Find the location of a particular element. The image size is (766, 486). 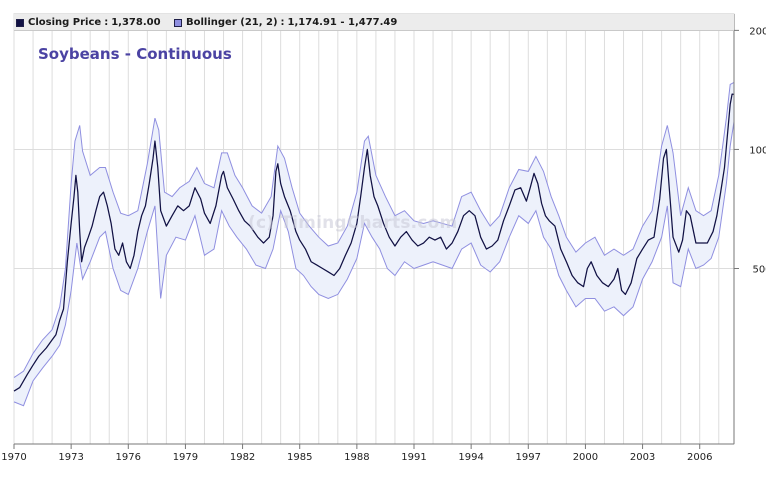

x-tick-label-1970: 1970 is located at coordinates (13, 457).